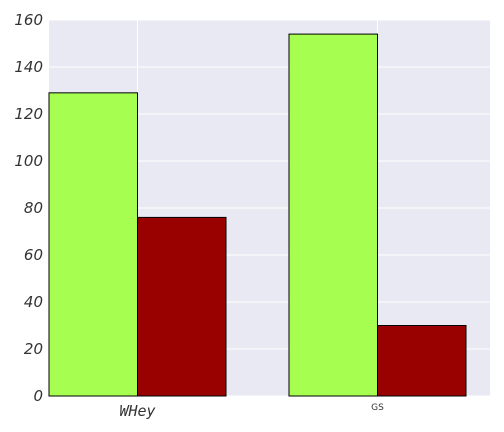  What do you see at coordinates (38, 396) in the screenshot?
I see `y-tick-label: 0` at bounding box center [38, 396].